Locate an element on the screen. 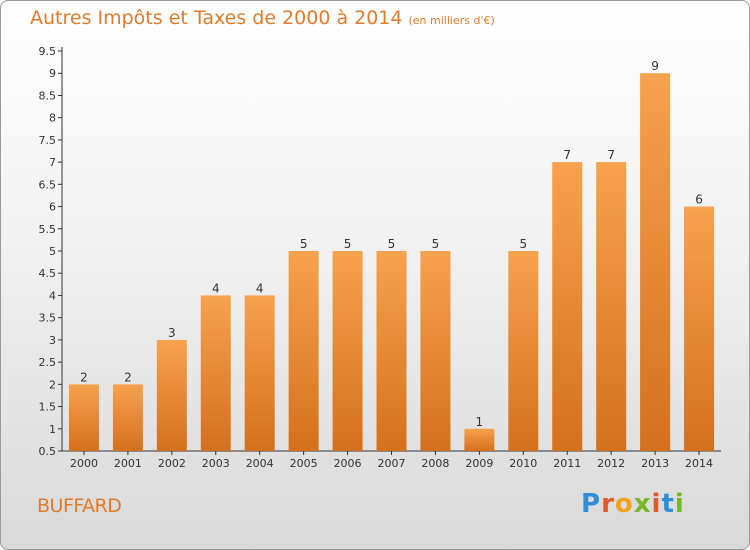 The image size is (750, 550). bar-2009 is located at coordinates (479, 439).